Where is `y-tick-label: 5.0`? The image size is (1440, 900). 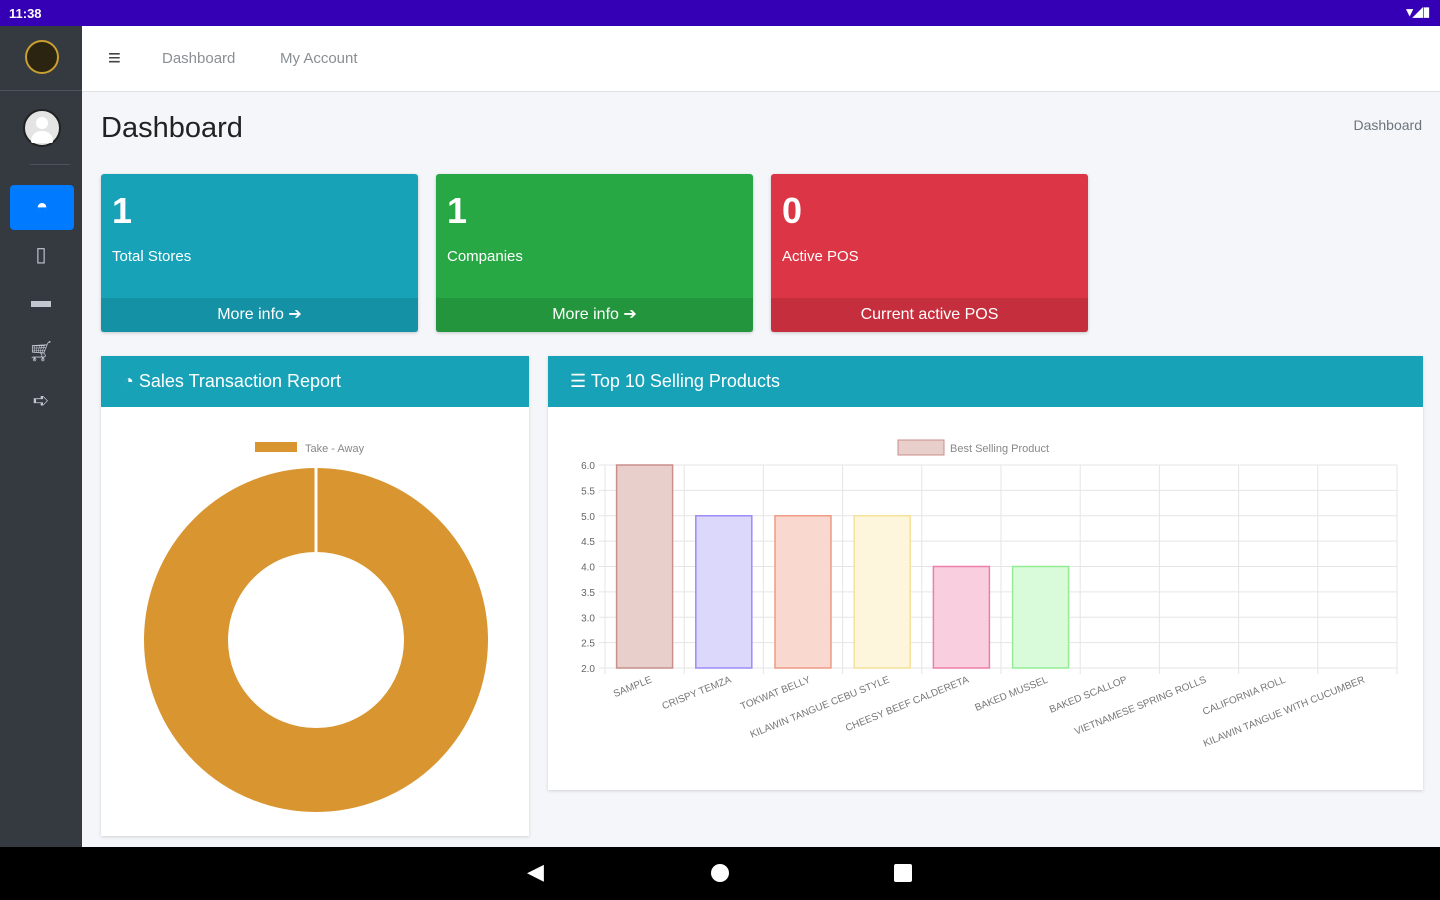 y-tick-label: 5.0 is located at coordinates (588, 517).